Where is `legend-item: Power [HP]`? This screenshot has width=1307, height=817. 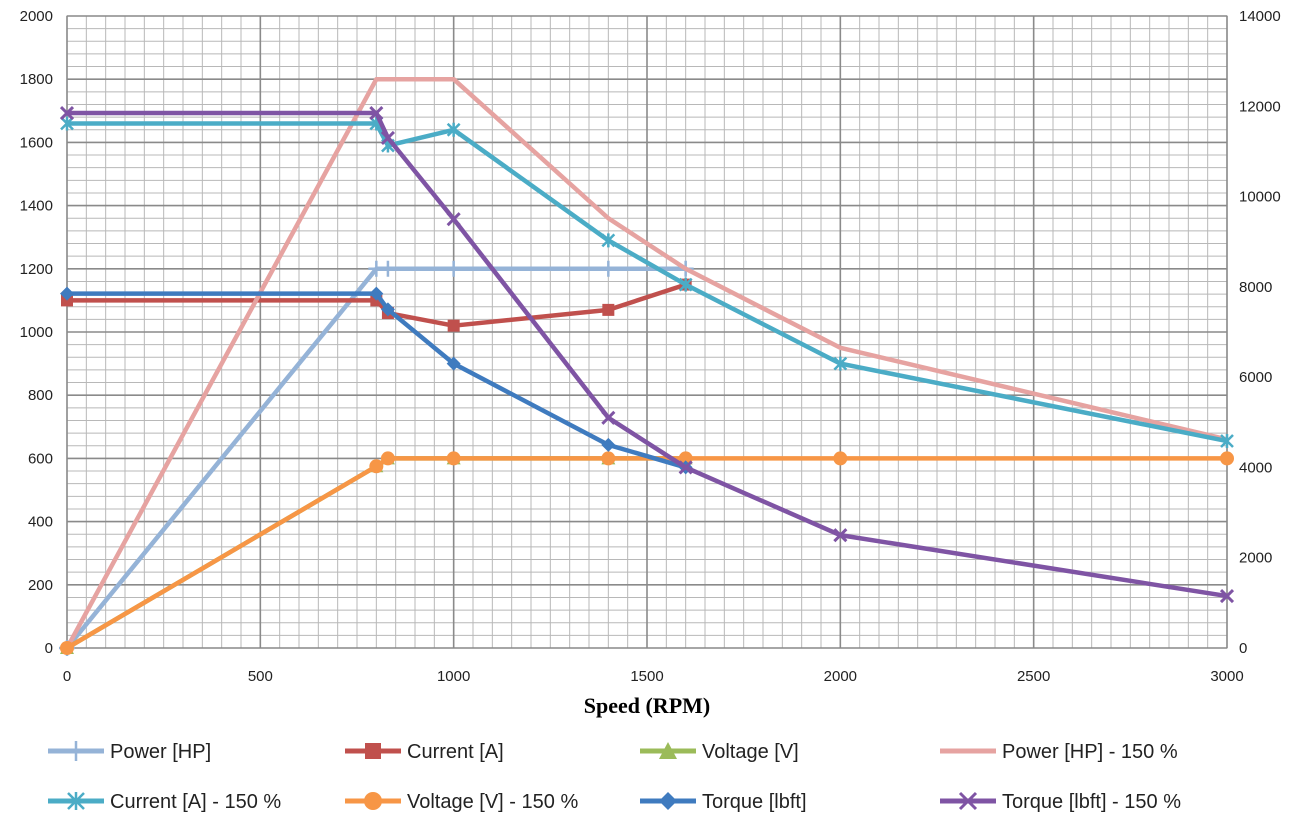 legend-item: Power [HP] is located at coordinates (129, 752).